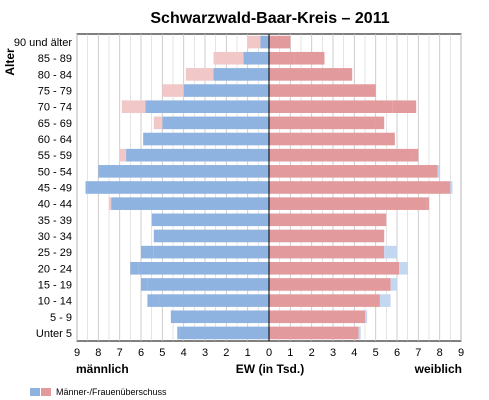 This screenshot has width=489, height=400. Describe the element at coordinates (55, 189) in the screenshot. I see `age-group-label: 45 - 49` at that location.